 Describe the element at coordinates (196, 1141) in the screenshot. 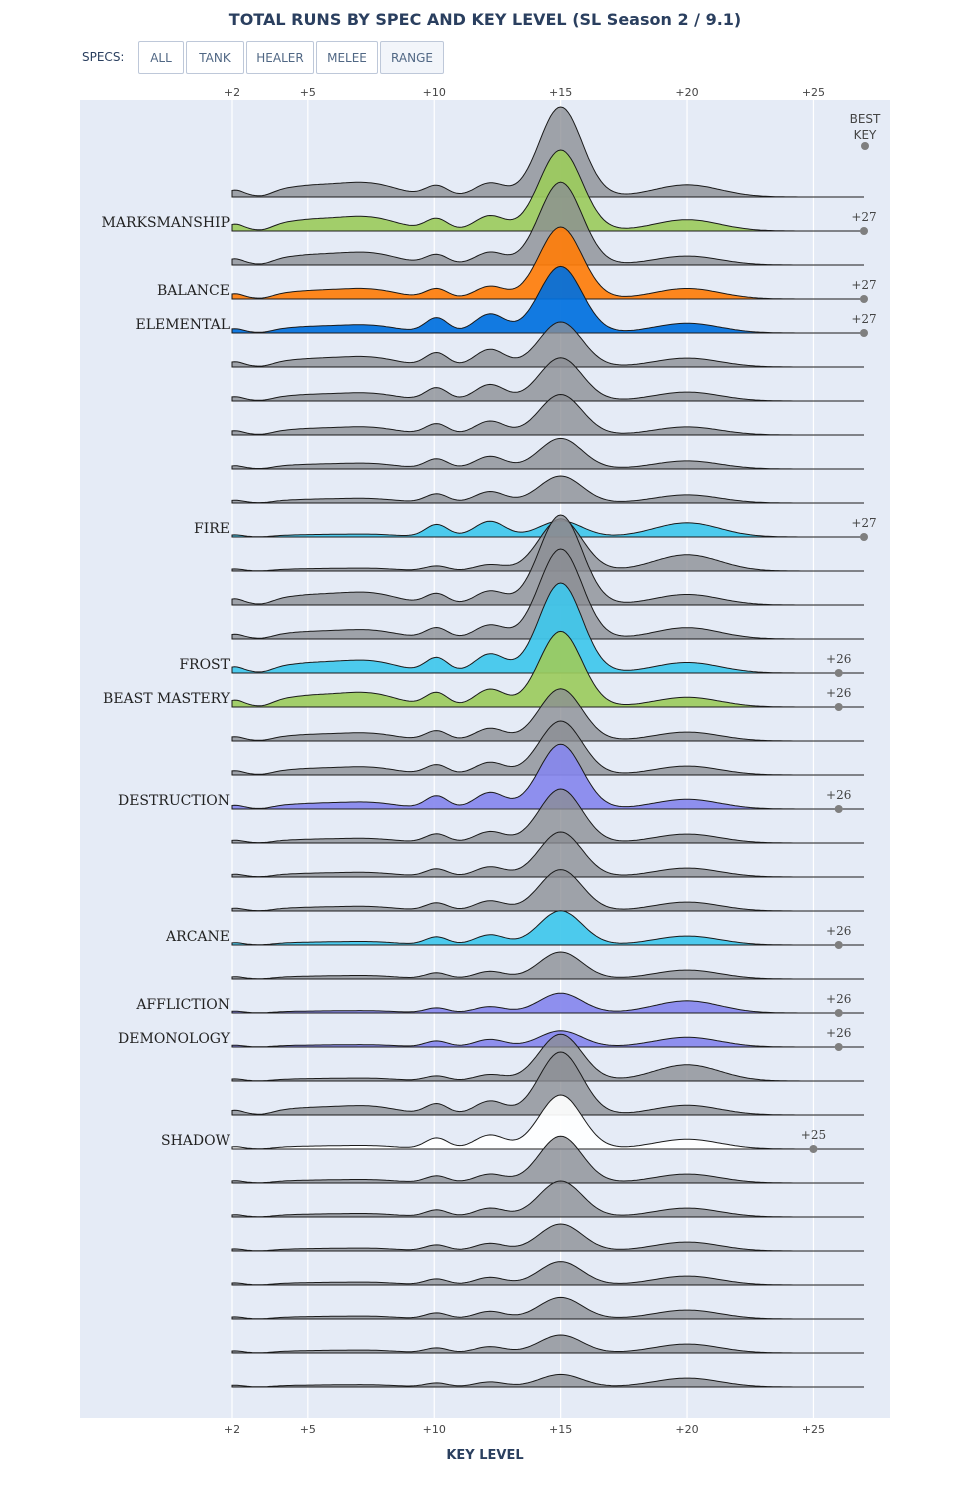

I see `spec-label: SHADOW` at that location.